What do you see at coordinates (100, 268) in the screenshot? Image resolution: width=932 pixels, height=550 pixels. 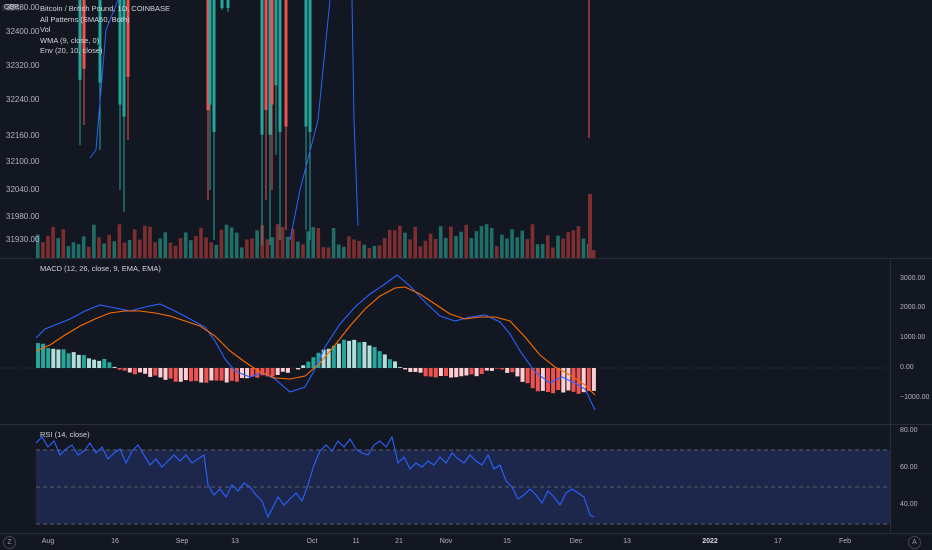 I see `macd-legend: MACD (12, 26, close, 9, EMA, EMA)` at bounding box center [100, 268].